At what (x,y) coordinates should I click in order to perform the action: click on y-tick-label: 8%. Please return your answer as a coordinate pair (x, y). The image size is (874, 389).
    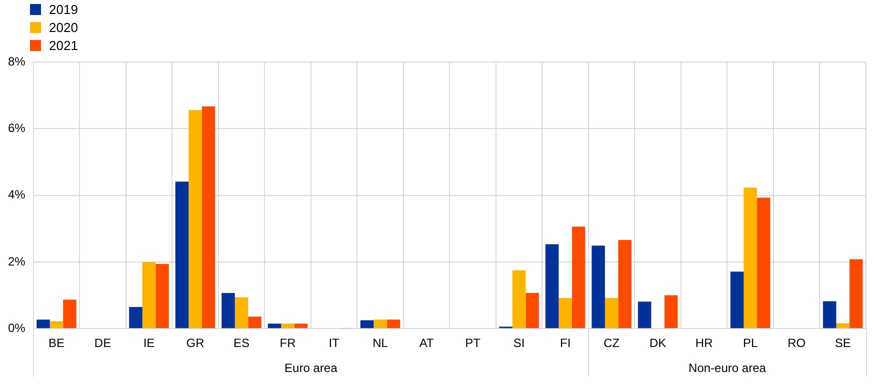
    Looking at the image, I should click on (17, 61).